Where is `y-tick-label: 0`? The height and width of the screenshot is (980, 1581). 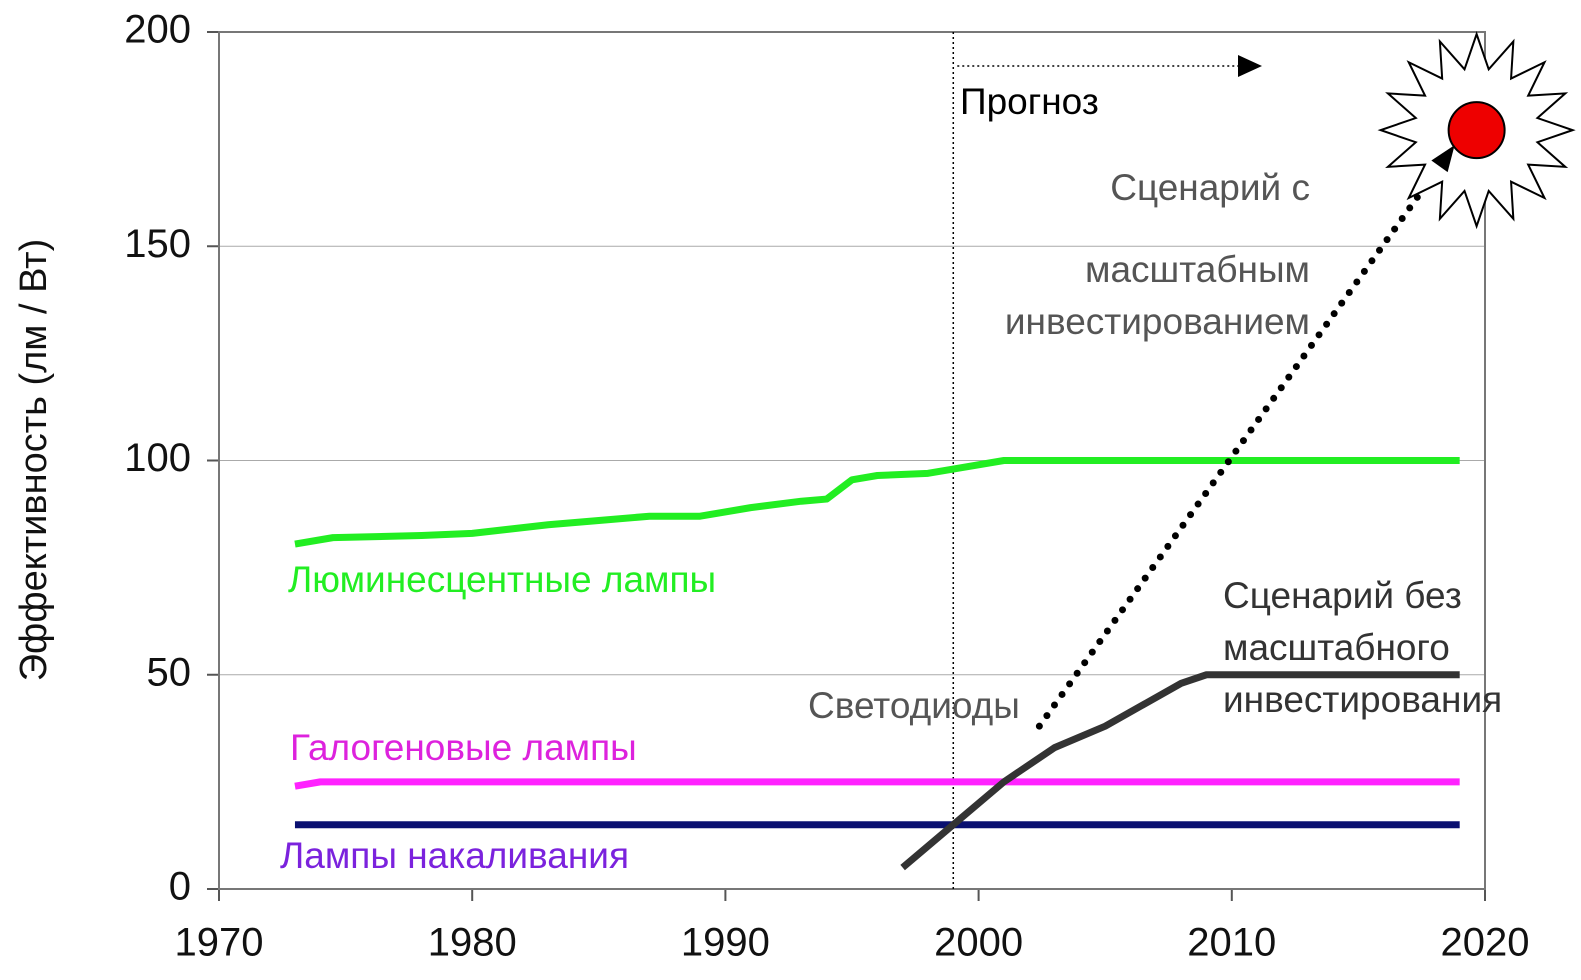
y-tick-label: 0 is located at coordinates (180, 887).